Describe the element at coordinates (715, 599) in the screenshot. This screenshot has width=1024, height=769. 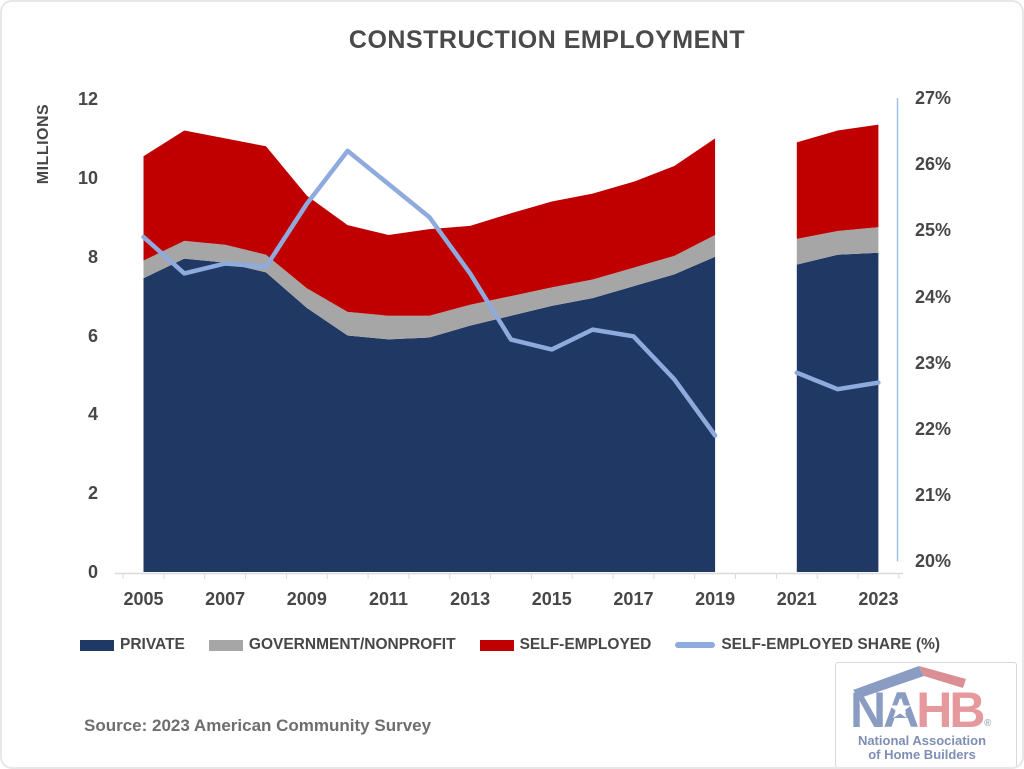
I see `x-axis-tick-label: 2019` at that location.